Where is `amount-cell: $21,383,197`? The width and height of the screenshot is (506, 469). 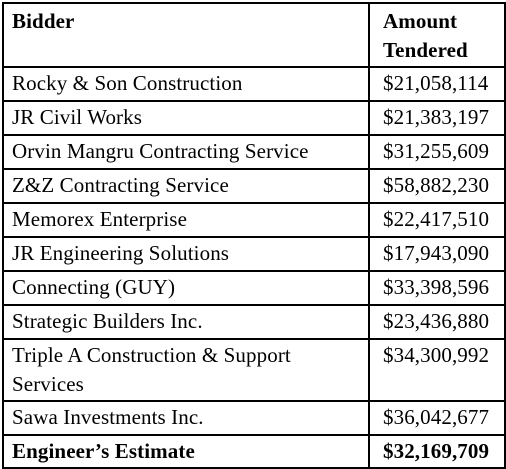
amount-cell: $21,383,197 is located at coordinates (437, 118).